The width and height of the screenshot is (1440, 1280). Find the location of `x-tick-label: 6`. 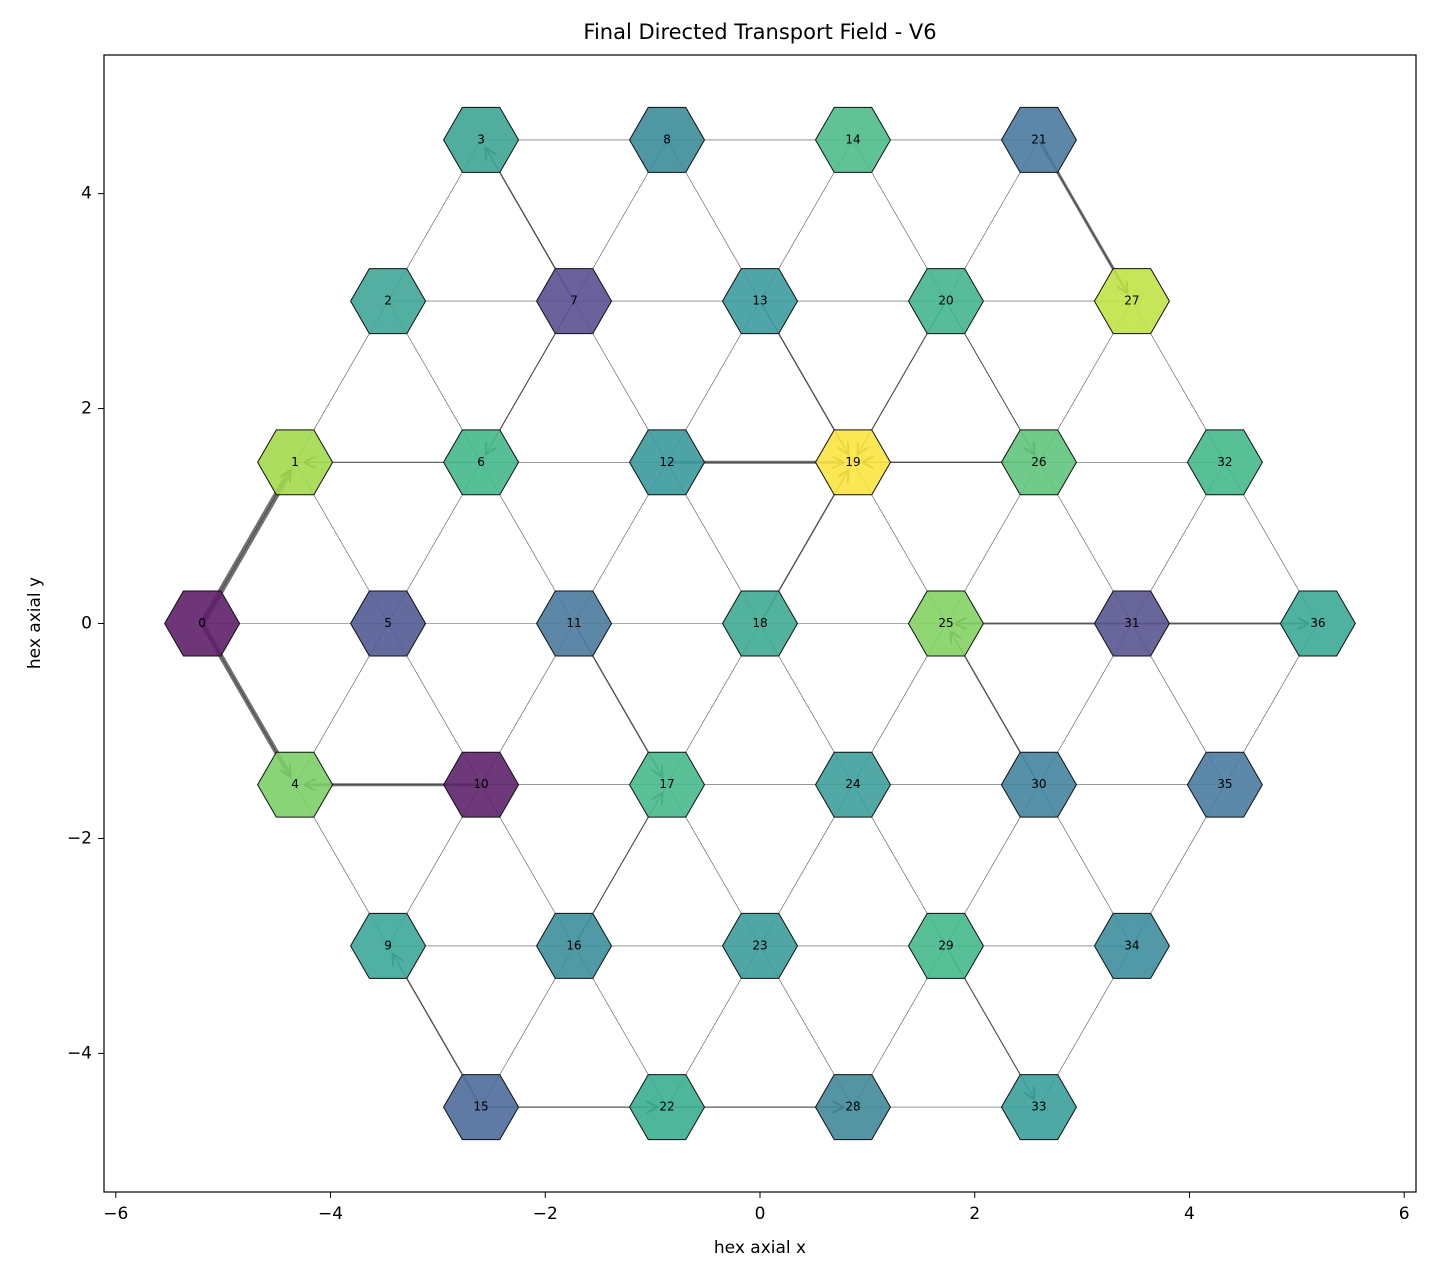

x-tick-label: 6 is located at coordinates (1404, 1214).